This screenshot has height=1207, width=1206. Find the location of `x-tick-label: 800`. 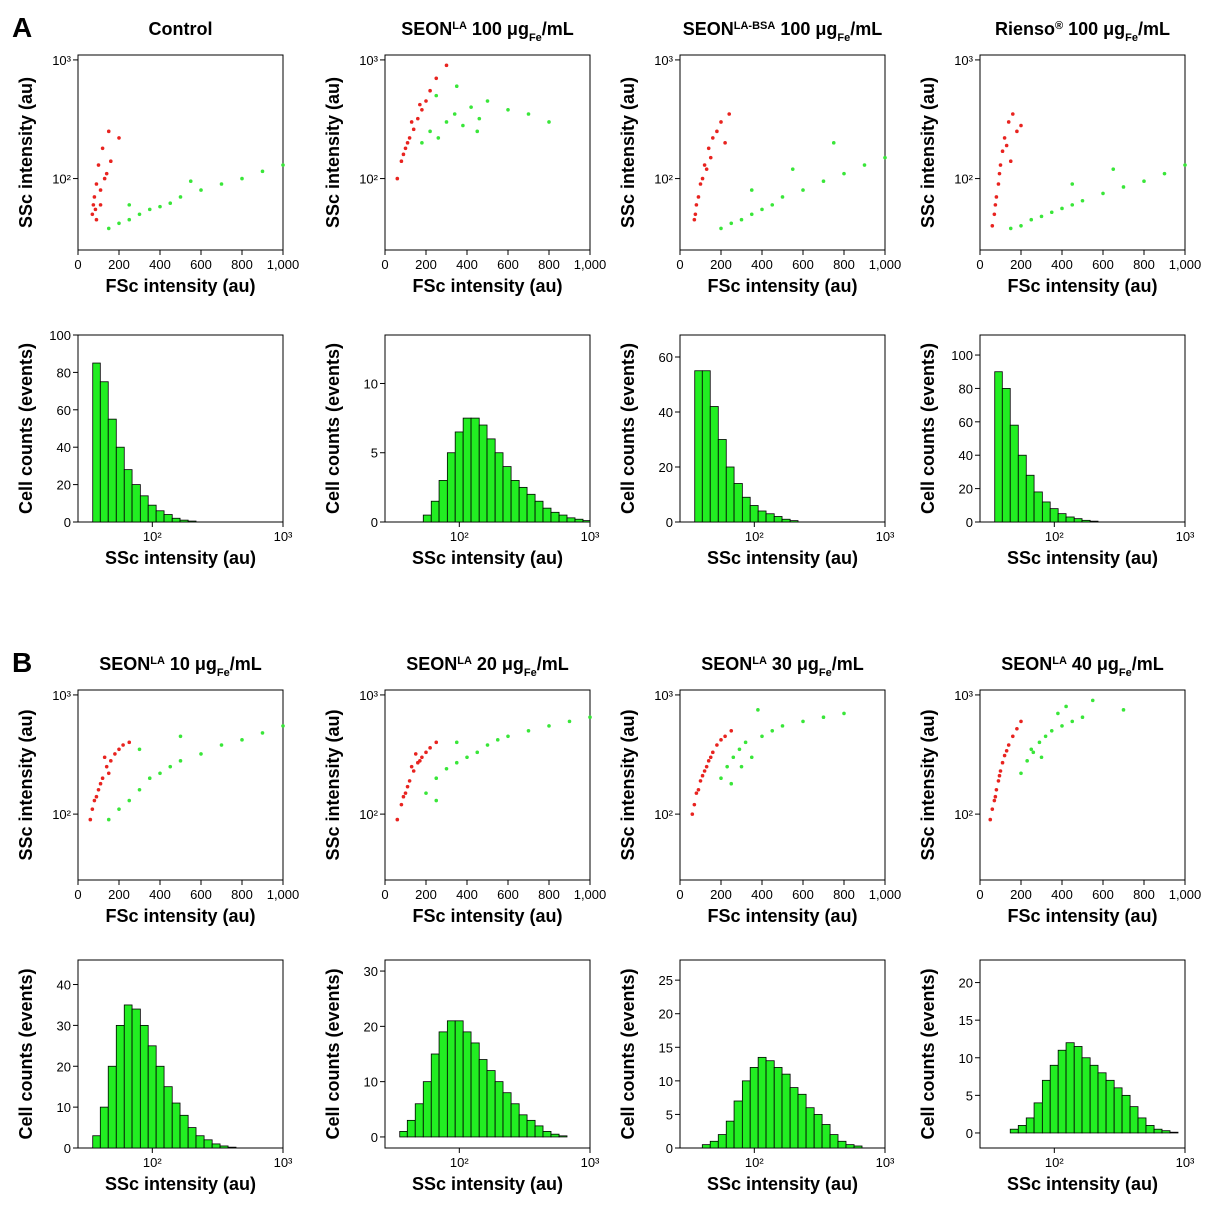

x-tick-label: 800 is located at coordinates (844, 894).